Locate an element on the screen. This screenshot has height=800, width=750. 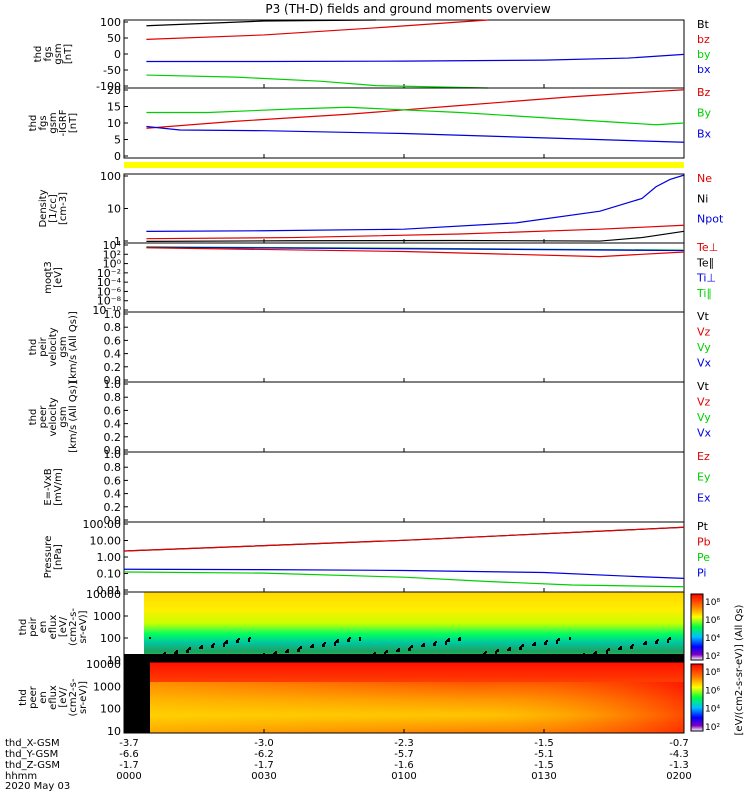
y-axis-label: fgs is located at coordinates (43, 122).